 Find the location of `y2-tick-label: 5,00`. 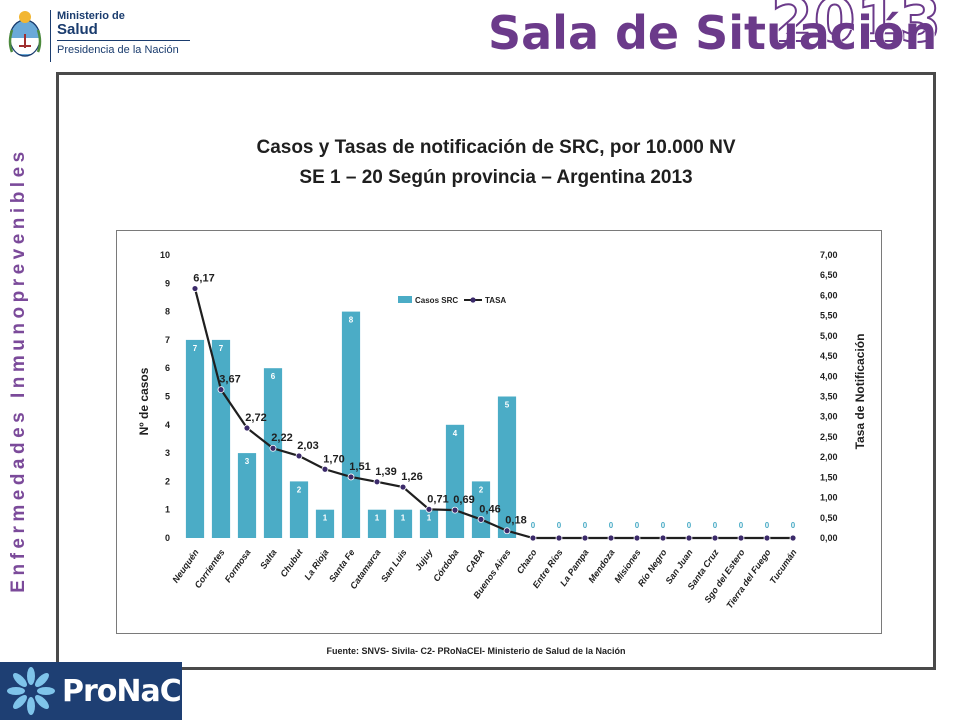

y2-tick-label: 5,00 is located at coordinates (829, 336).